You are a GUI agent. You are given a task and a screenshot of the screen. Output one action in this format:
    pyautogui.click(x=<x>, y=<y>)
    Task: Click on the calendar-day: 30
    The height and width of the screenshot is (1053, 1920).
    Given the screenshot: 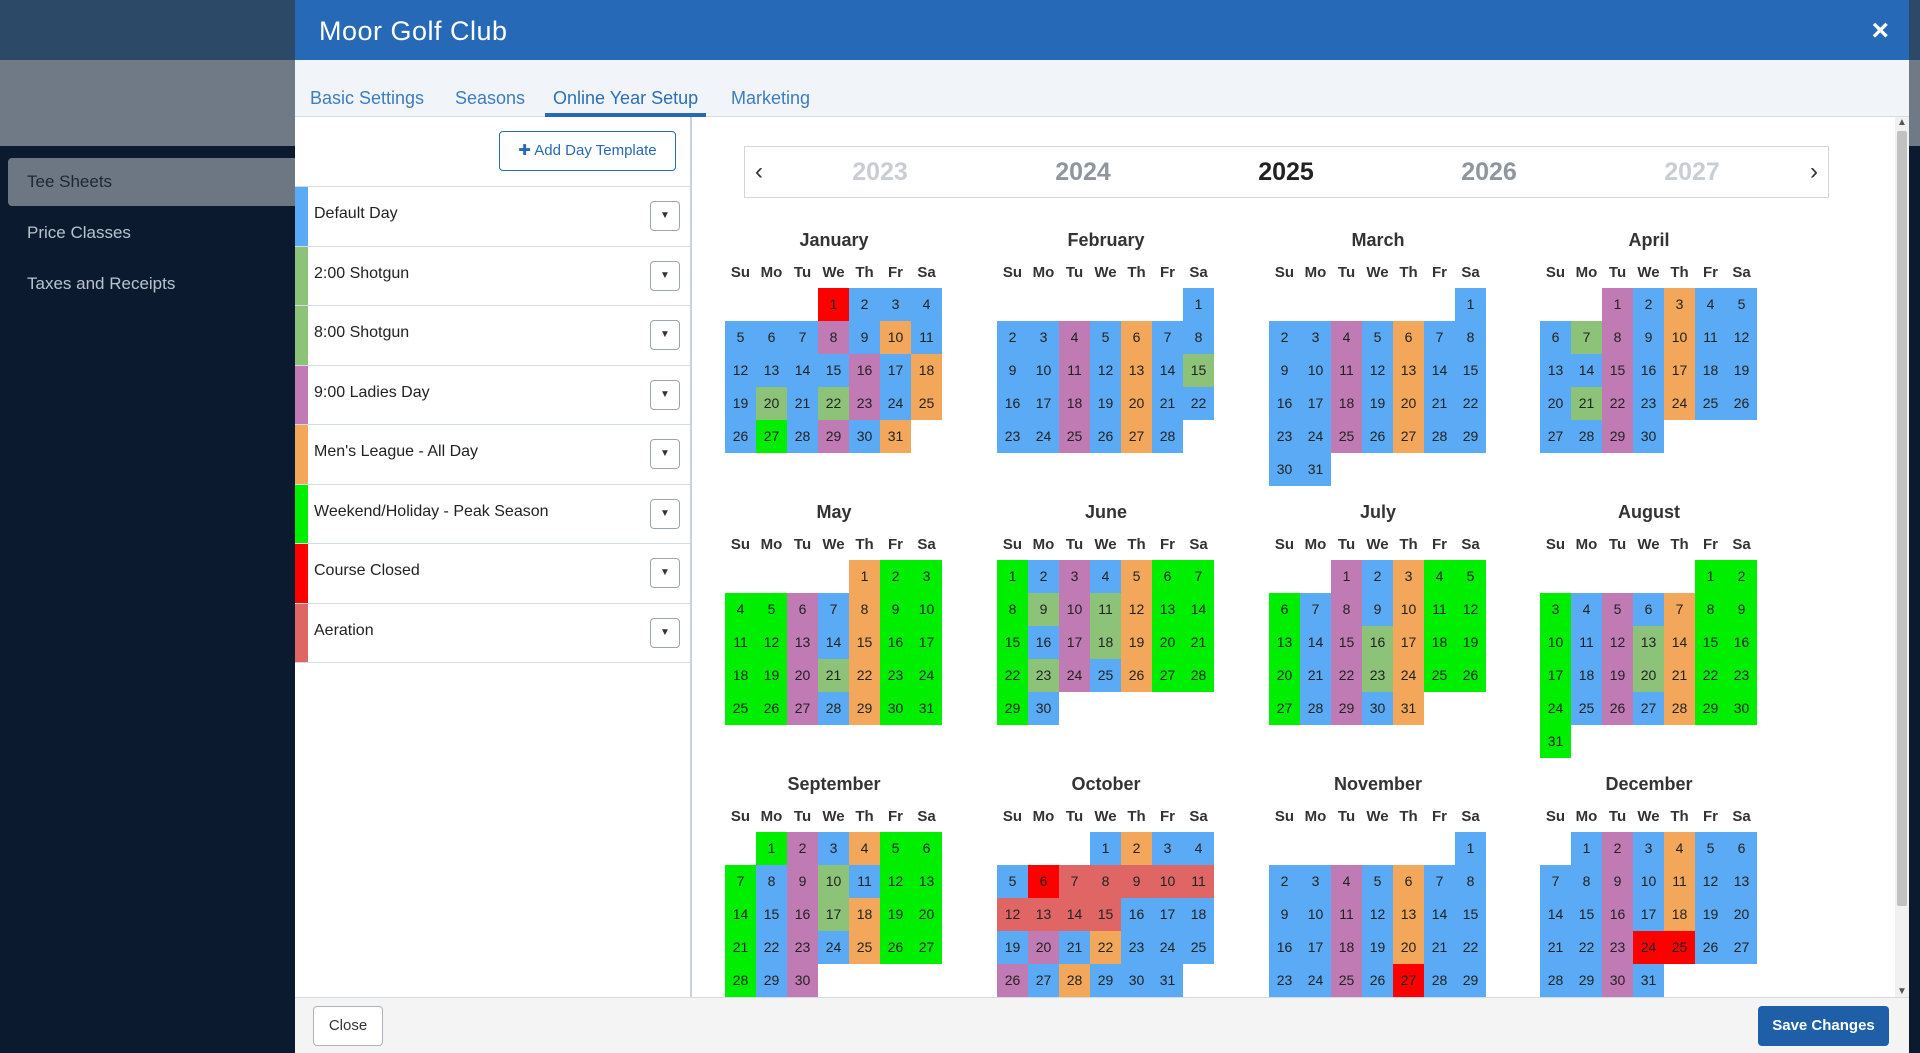 What is the action you would take?
    pyautogui.click(x=1136, y=980)
    